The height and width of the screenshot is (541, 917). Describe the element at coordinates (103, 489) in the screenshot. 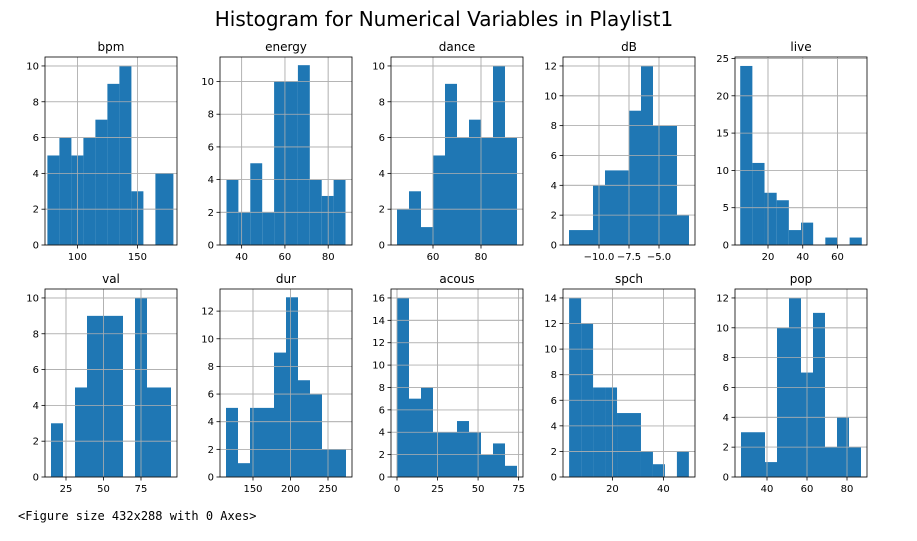

I see `x-tick-label: 50` at that location.